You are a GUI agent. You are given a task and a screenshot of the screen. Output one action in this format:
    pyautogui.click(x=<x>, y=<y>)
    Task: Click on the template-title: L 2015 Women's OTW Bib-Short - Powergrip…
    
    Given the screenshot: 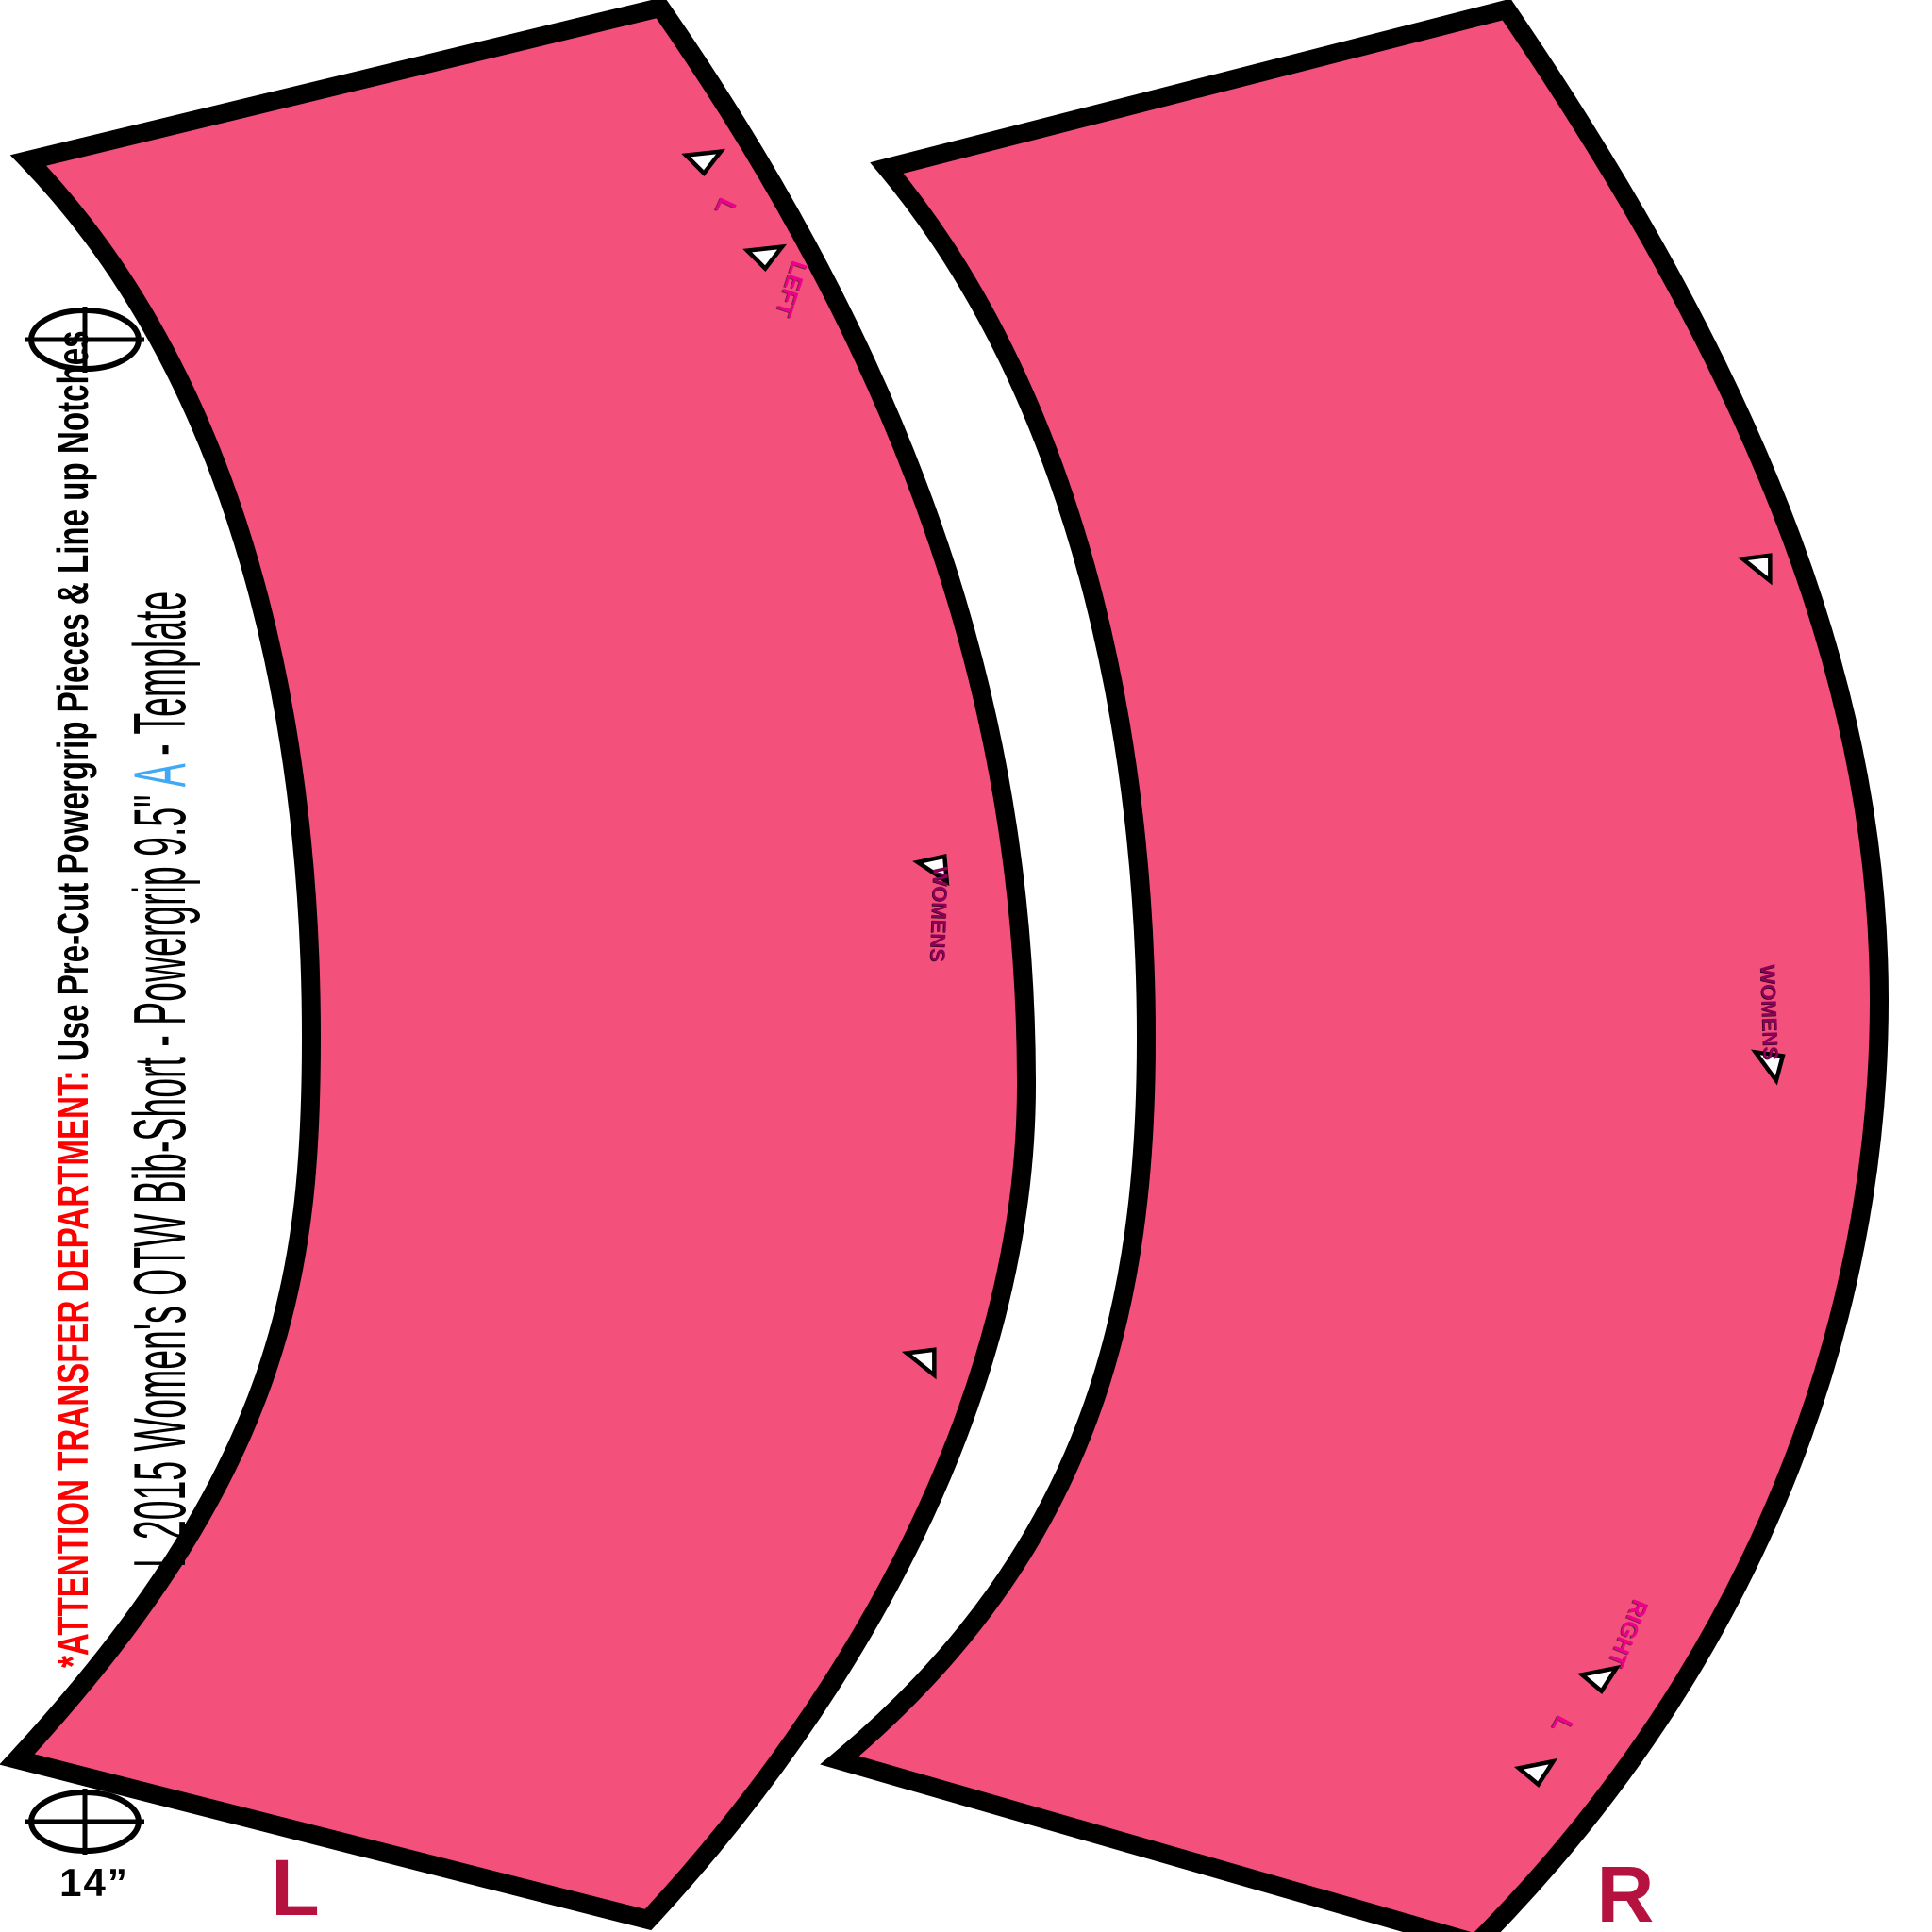 What is the action you would take?
    pyautogui.click(x=160, y=1079)
    